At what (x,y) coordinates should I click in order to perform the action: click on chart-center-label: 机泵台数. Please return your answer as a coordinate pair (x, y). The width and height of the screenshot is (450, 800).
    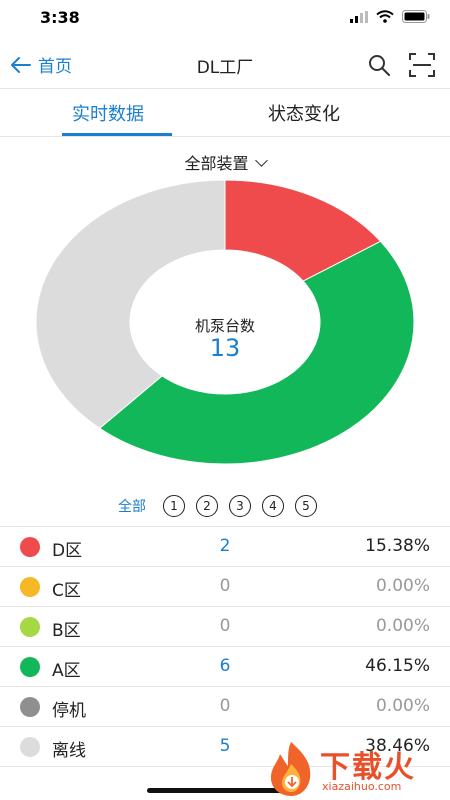
    Looking at the image, I should click on (224, 326).